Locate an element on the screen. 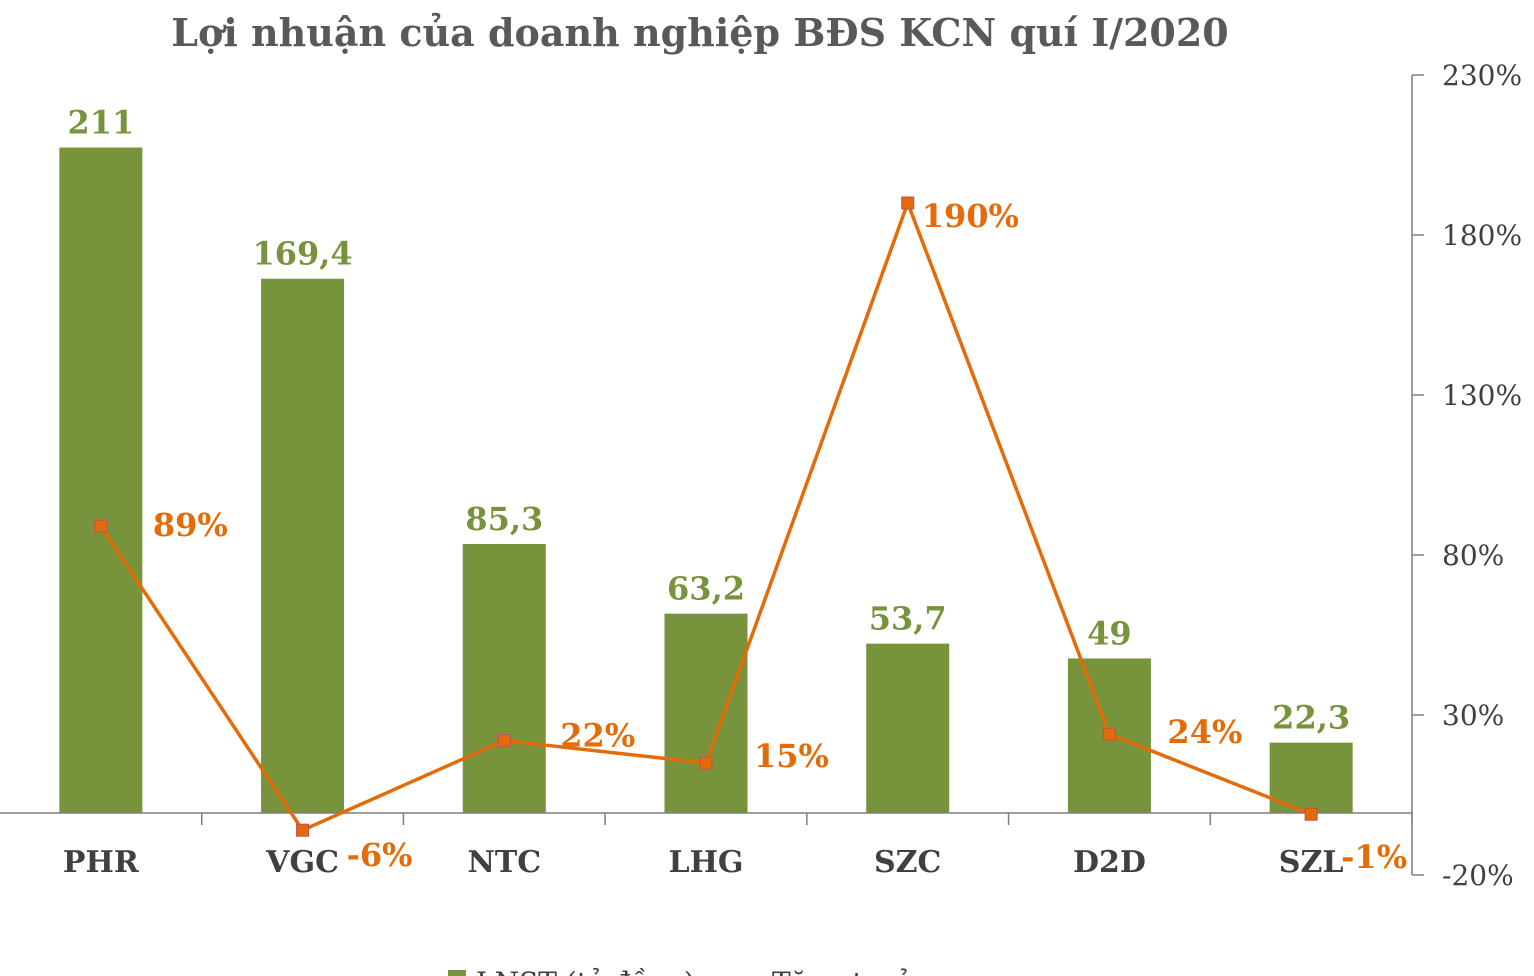 This screenshot has width=1534, height=976. bar-lhg is located at coordinates (706, 713).